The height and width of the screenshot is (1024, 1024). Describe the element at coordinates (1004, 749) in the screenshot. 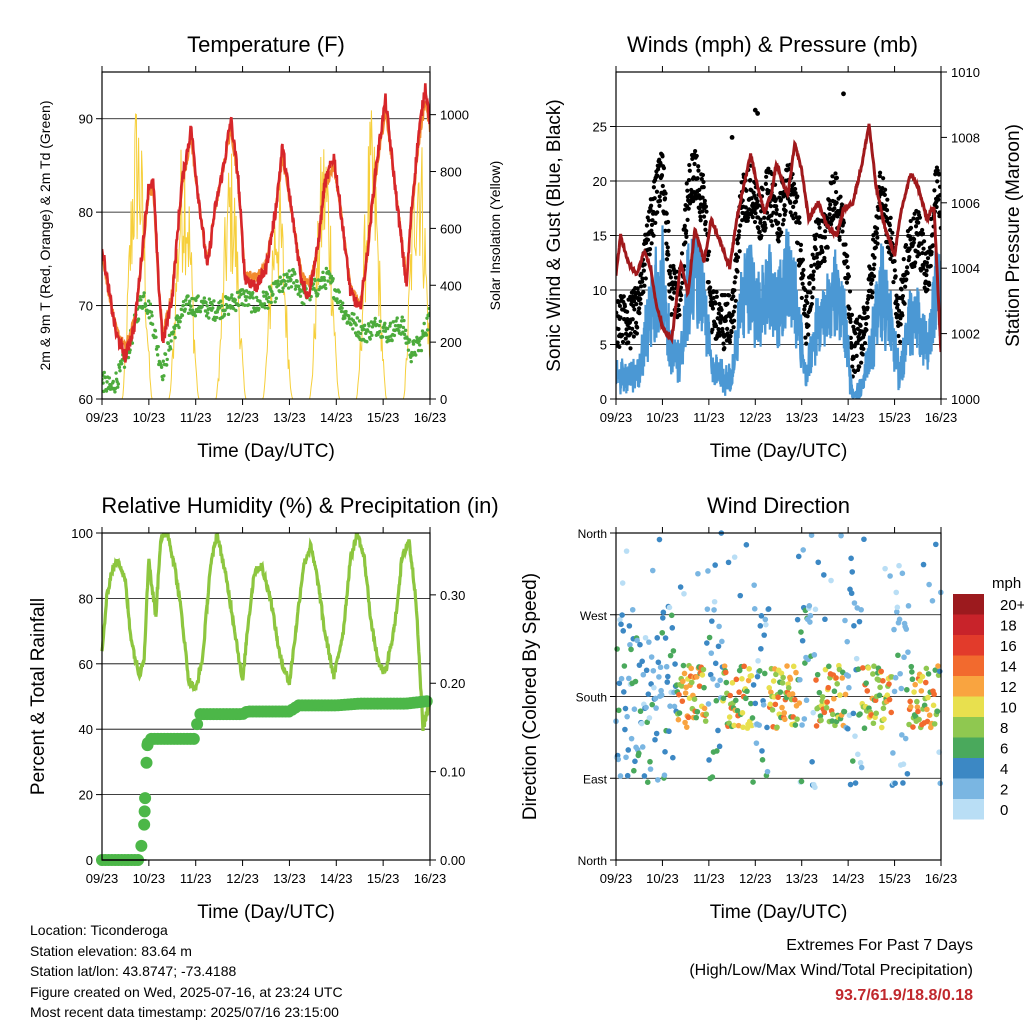

I see `colorbar-level-label: 6` at that location.